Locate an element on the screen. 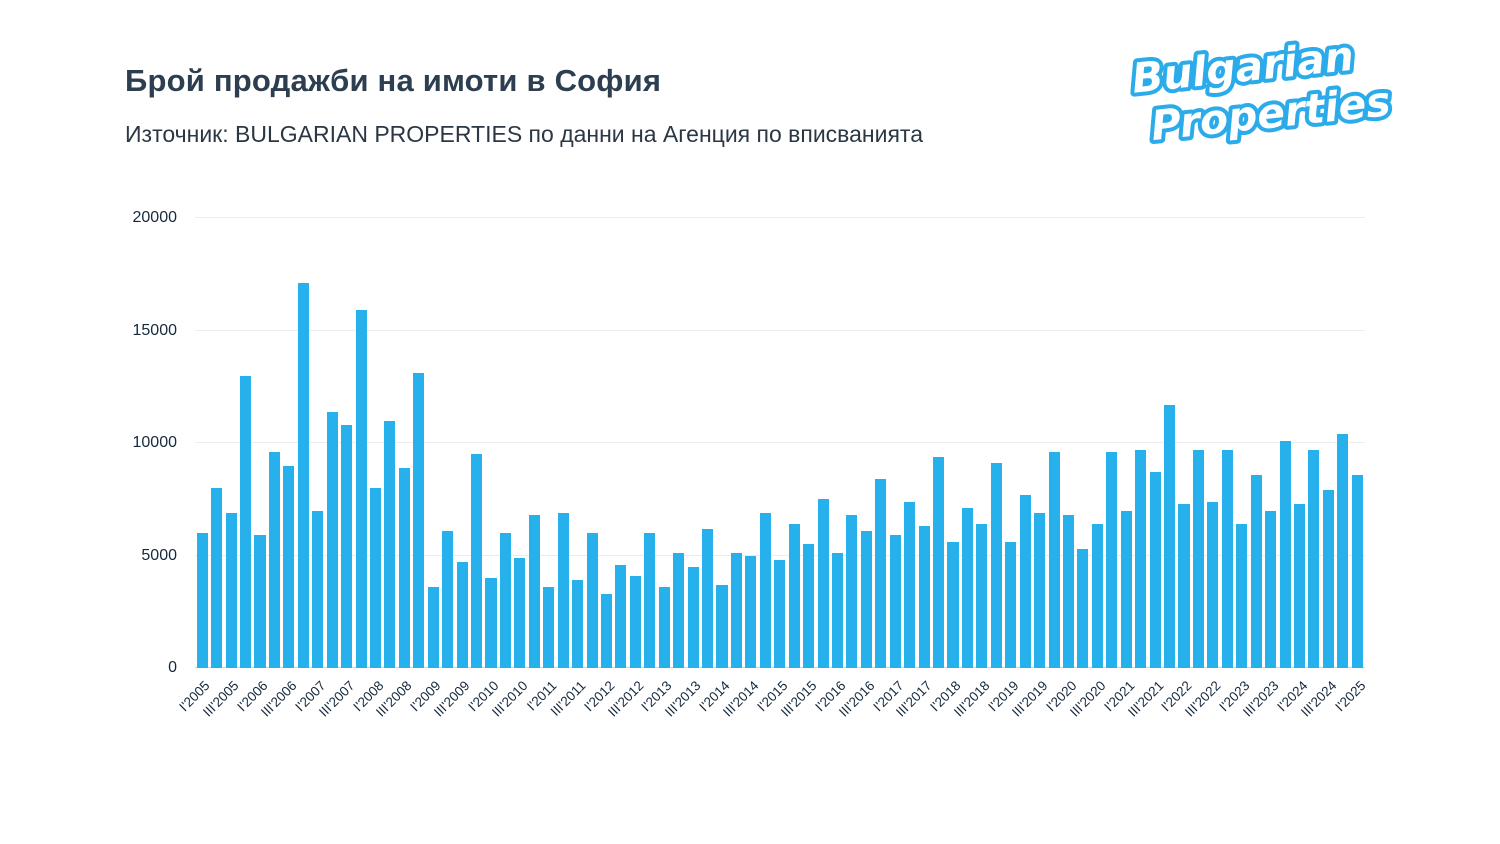 Image resolution: width=1500 pixels, height=844 pixels. y-tick-label-10000: 10000 is located at coordinates (155, 442).